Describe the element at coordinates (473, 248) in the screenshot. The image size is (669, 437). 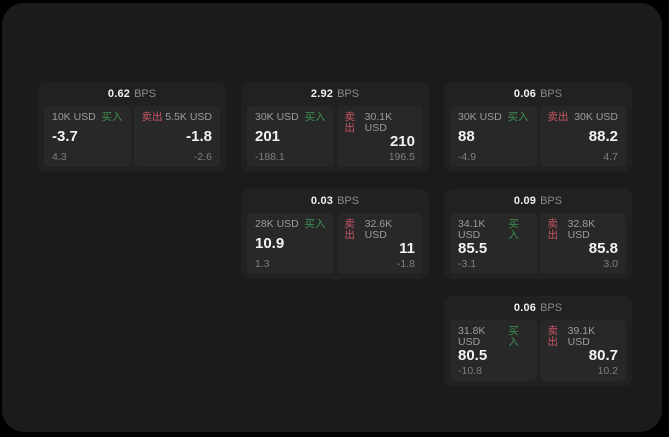
I see `buy-price: 85.5` at that location.